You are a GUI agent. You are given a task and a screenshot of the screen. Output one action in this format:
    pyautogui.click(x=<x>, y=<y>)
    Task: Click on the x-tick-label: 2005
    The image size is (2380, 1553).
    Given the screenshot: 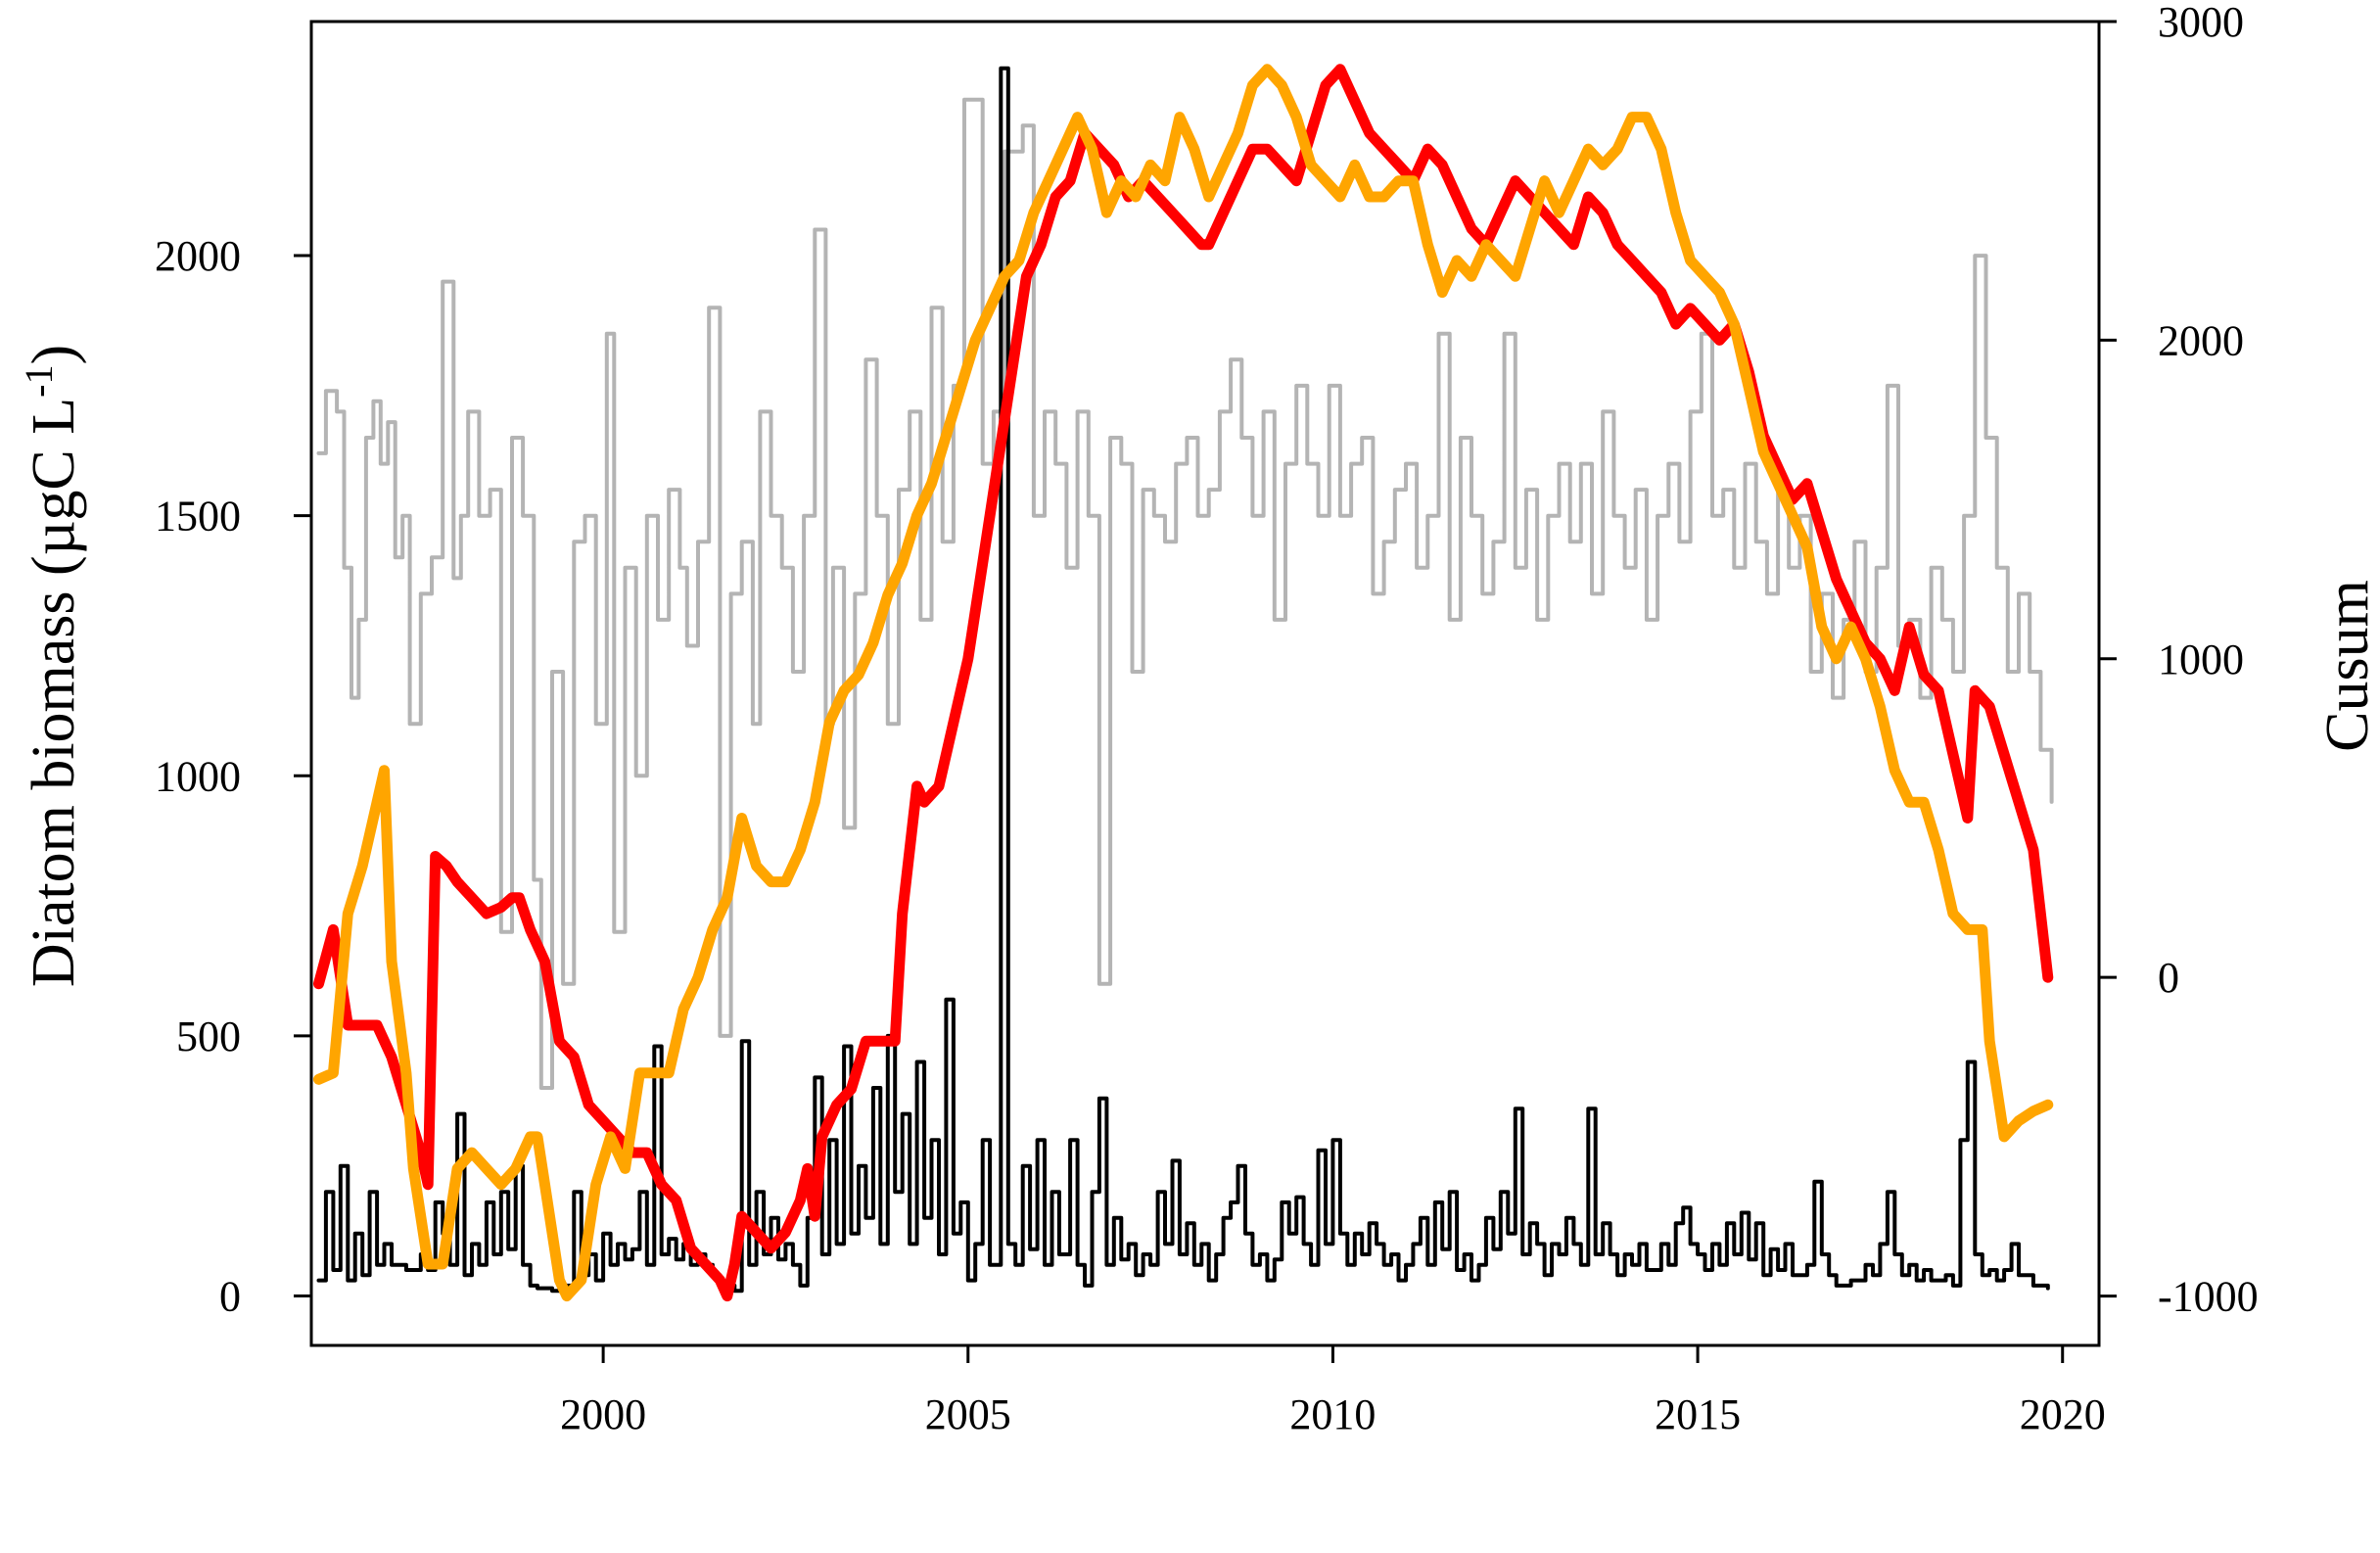 What is the action you would take?
    pyautogui.click(x=968, y=1414)
    